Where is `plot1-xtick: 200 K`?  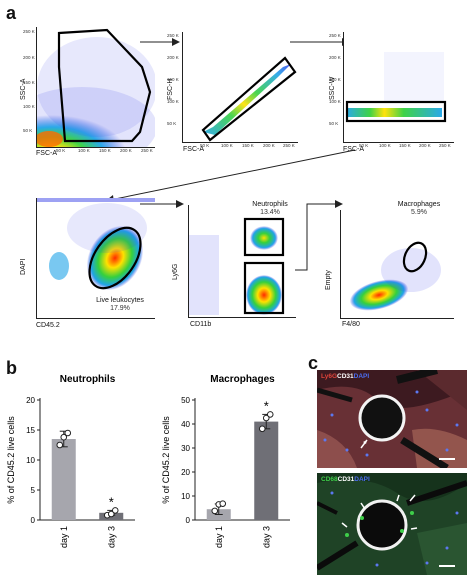
plot1-xtick: 200 K is located at coordinates (126, 150).